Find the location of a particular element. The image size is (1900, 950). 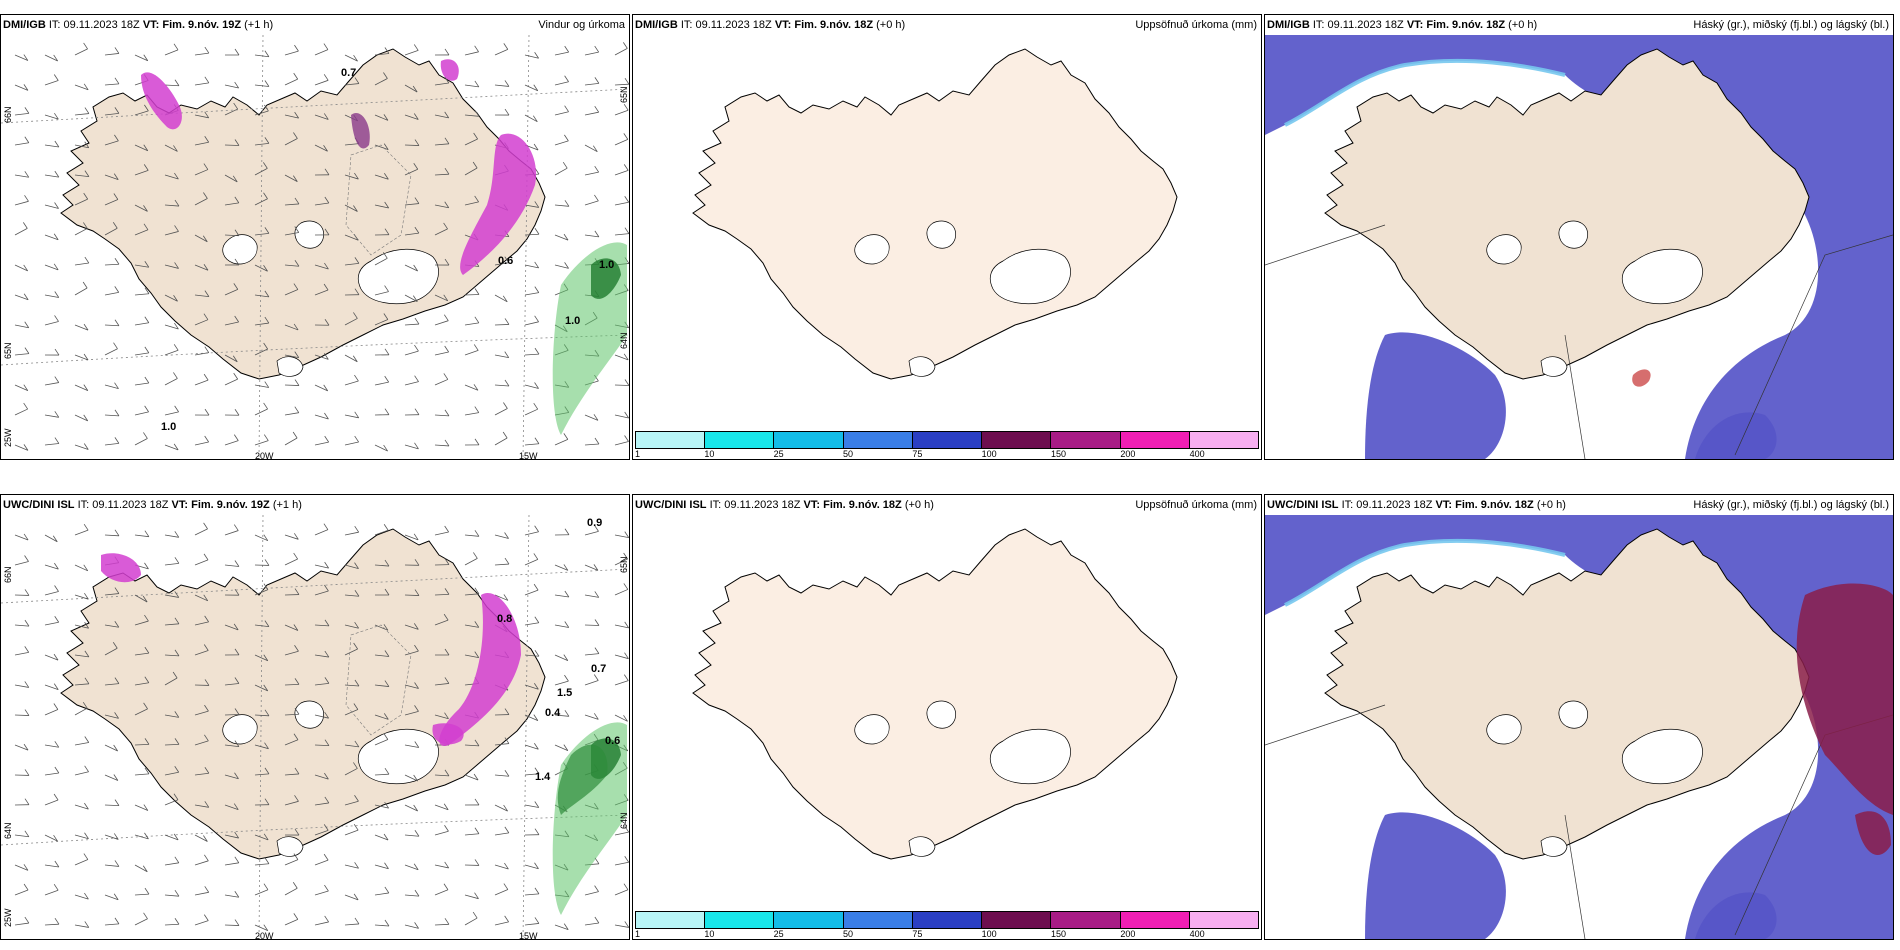

colorbar-tick-label: 50 is located at coordinates (848, 454).